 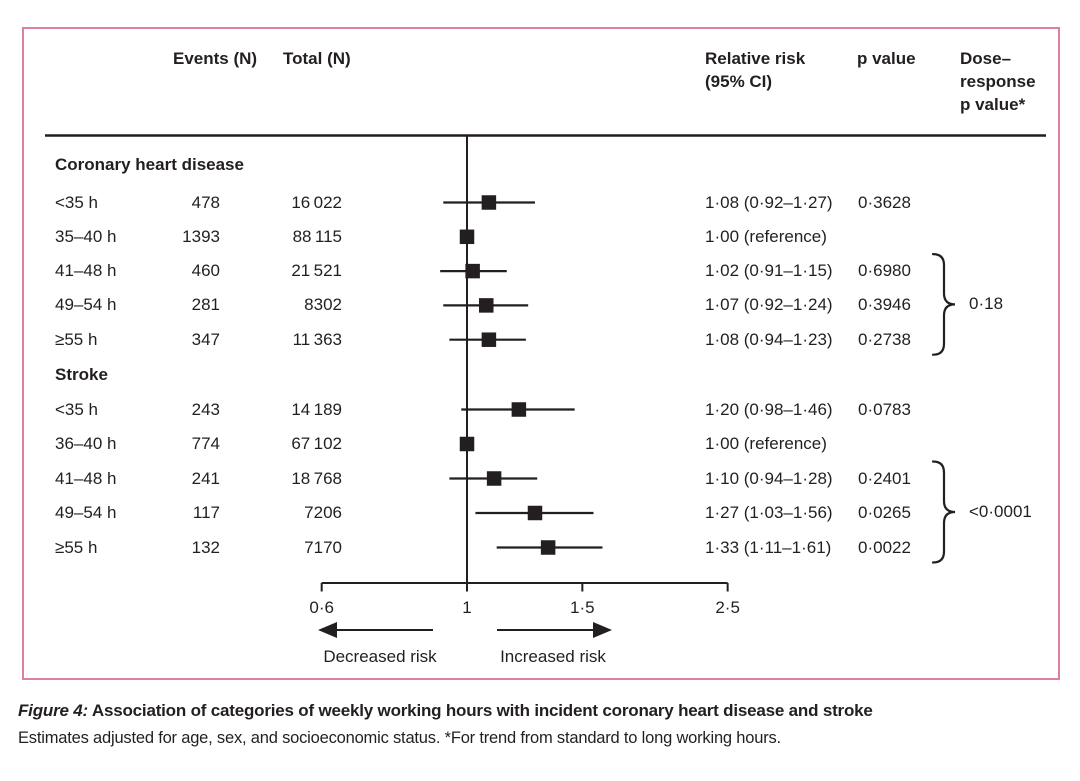 What do you see at coordinates (205, 339) in the screenshot?
I see `row-events-value: 347` at bounding box center [205, 339].